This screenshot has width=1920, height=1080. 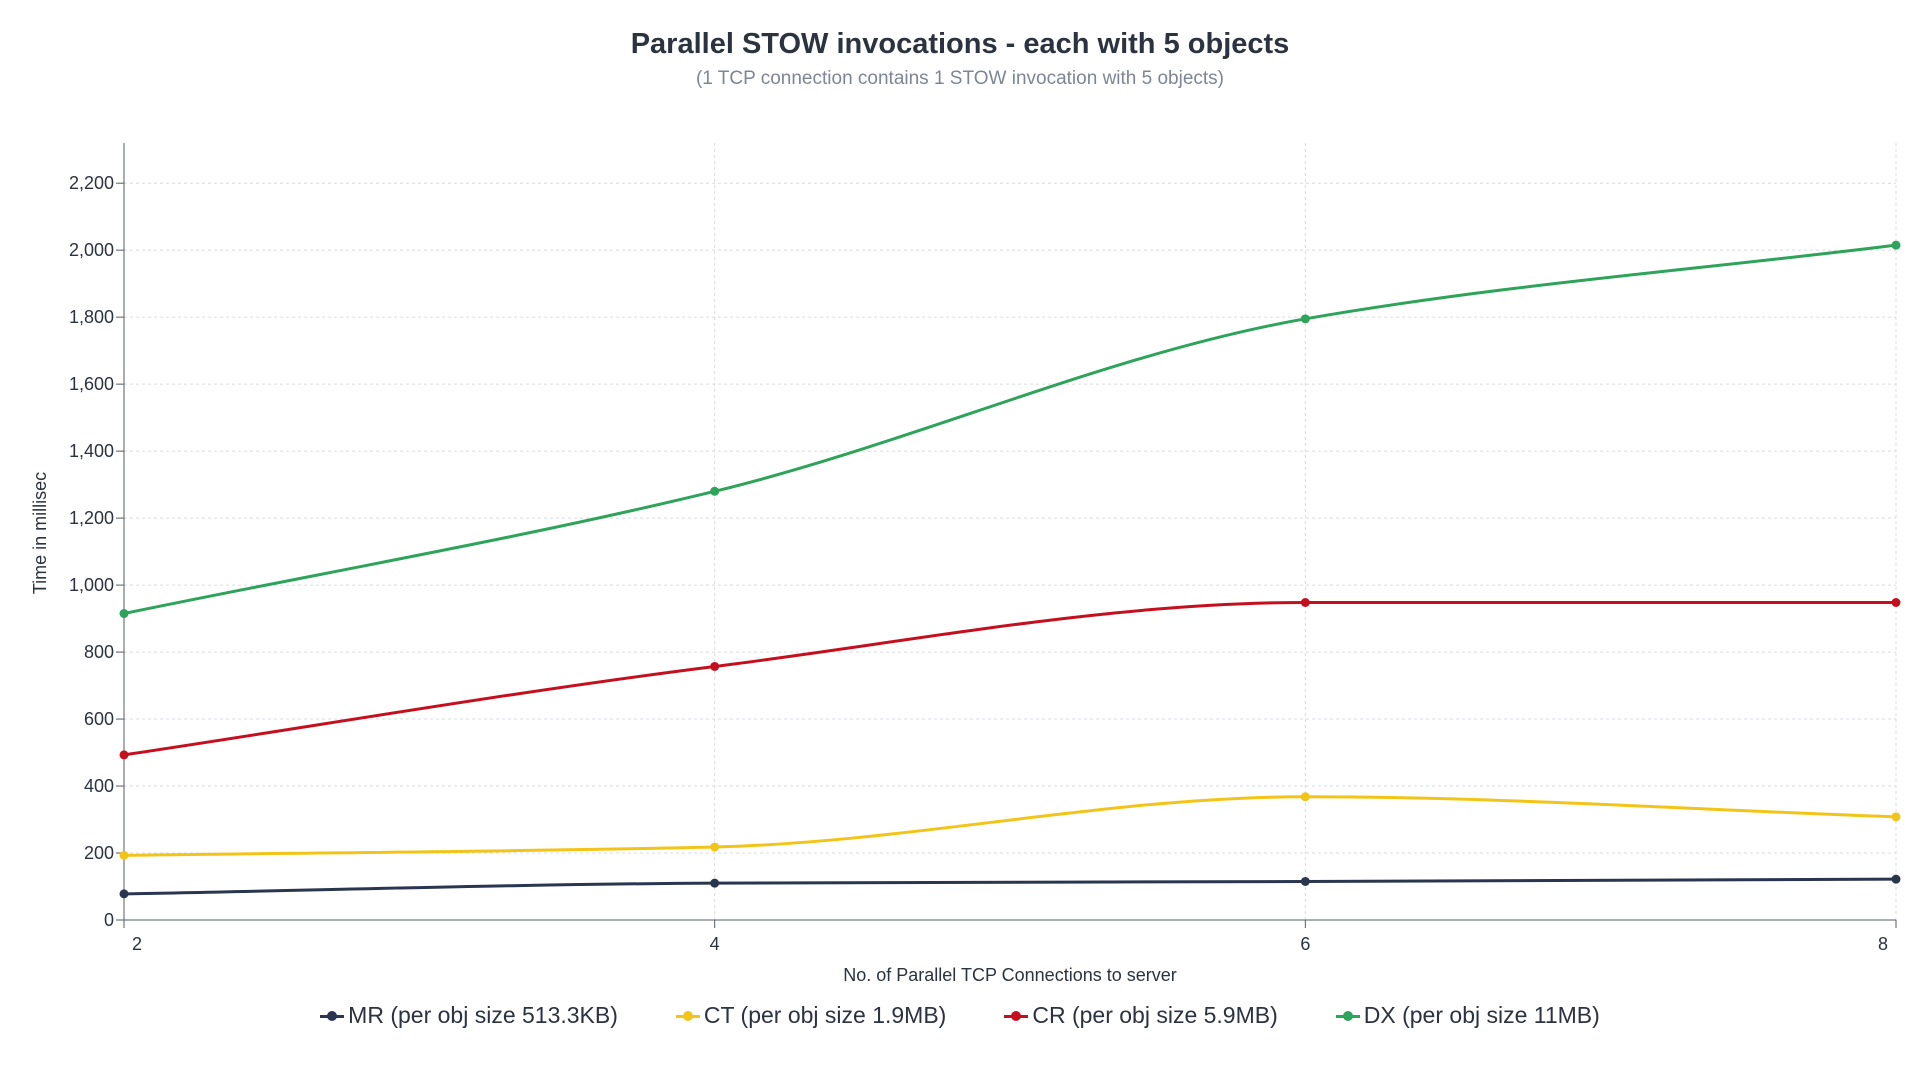 What do you see at coordinates (1305, 944) in the screenshot?
I see `x-tick-label: 6` at bounding box center [1305, 944].